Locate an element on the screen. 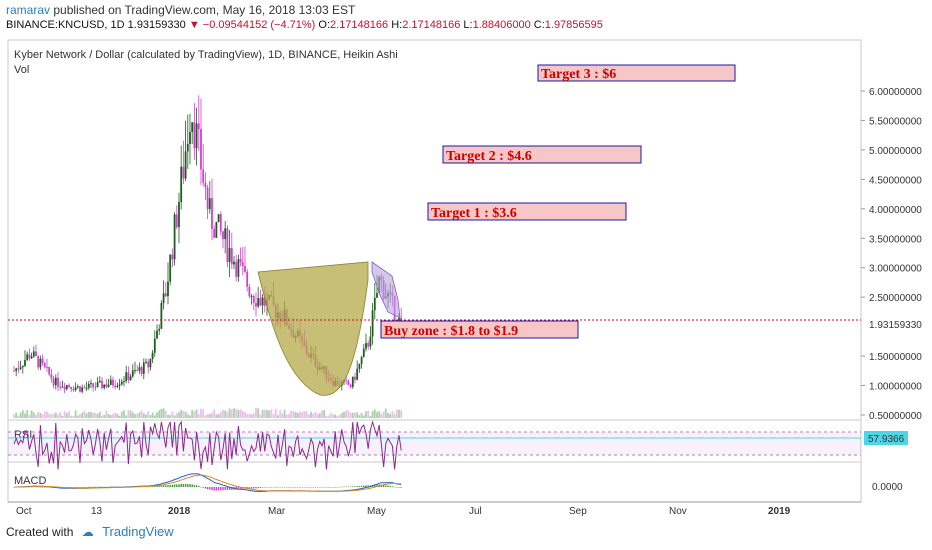 This screenshot has height=550, width=932. time-axis-tick-label: Mar is located at coordinates (277, 511).